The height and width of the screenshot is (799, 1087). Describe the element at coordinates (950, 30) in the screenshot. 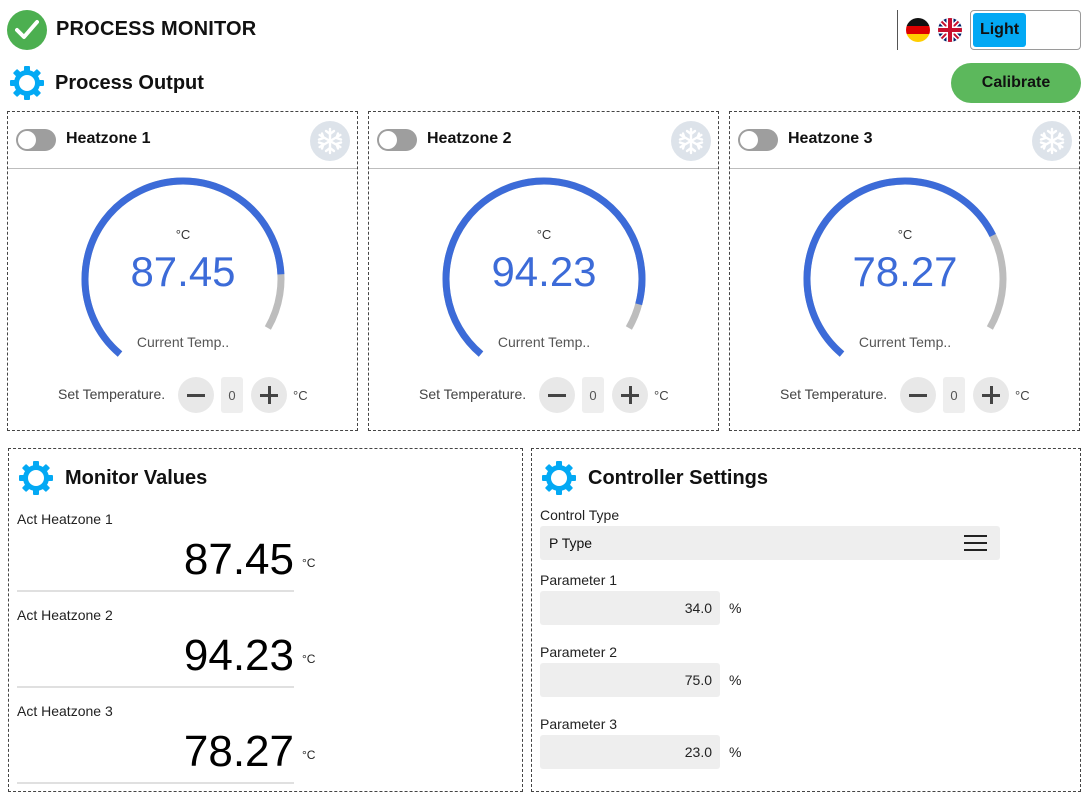

I see `uk-flag-icon` at that location.